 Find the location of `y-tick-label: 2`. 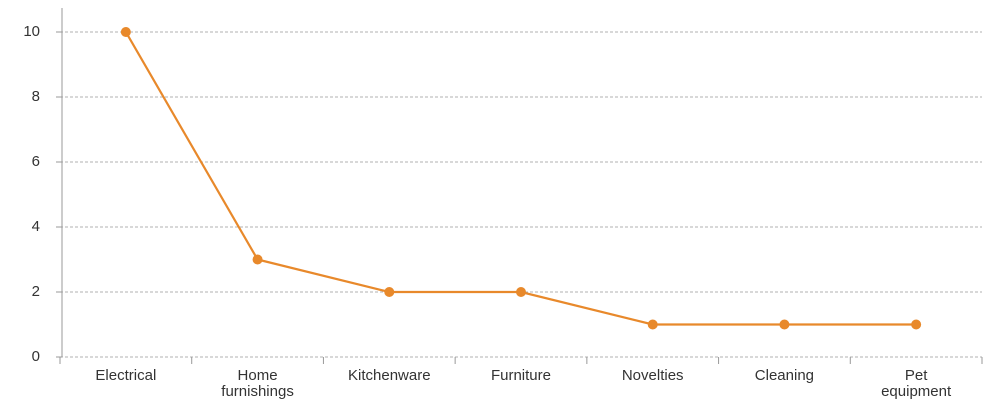

y-tick-label: 2 is located at coordinates (36, 291).